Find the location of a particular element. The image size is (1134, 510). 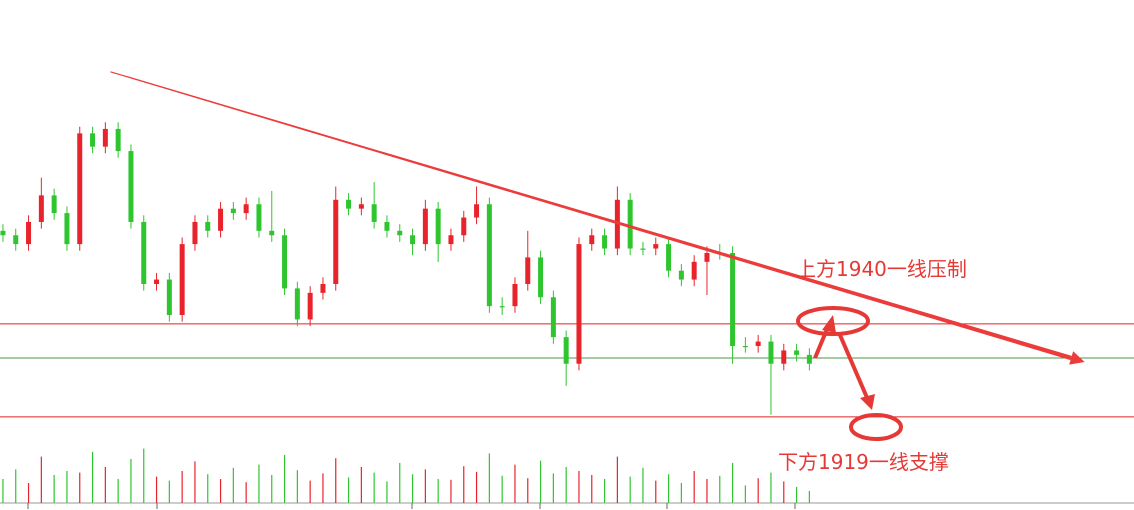

annotation-arrowheads is located at coordinates (848, 362).